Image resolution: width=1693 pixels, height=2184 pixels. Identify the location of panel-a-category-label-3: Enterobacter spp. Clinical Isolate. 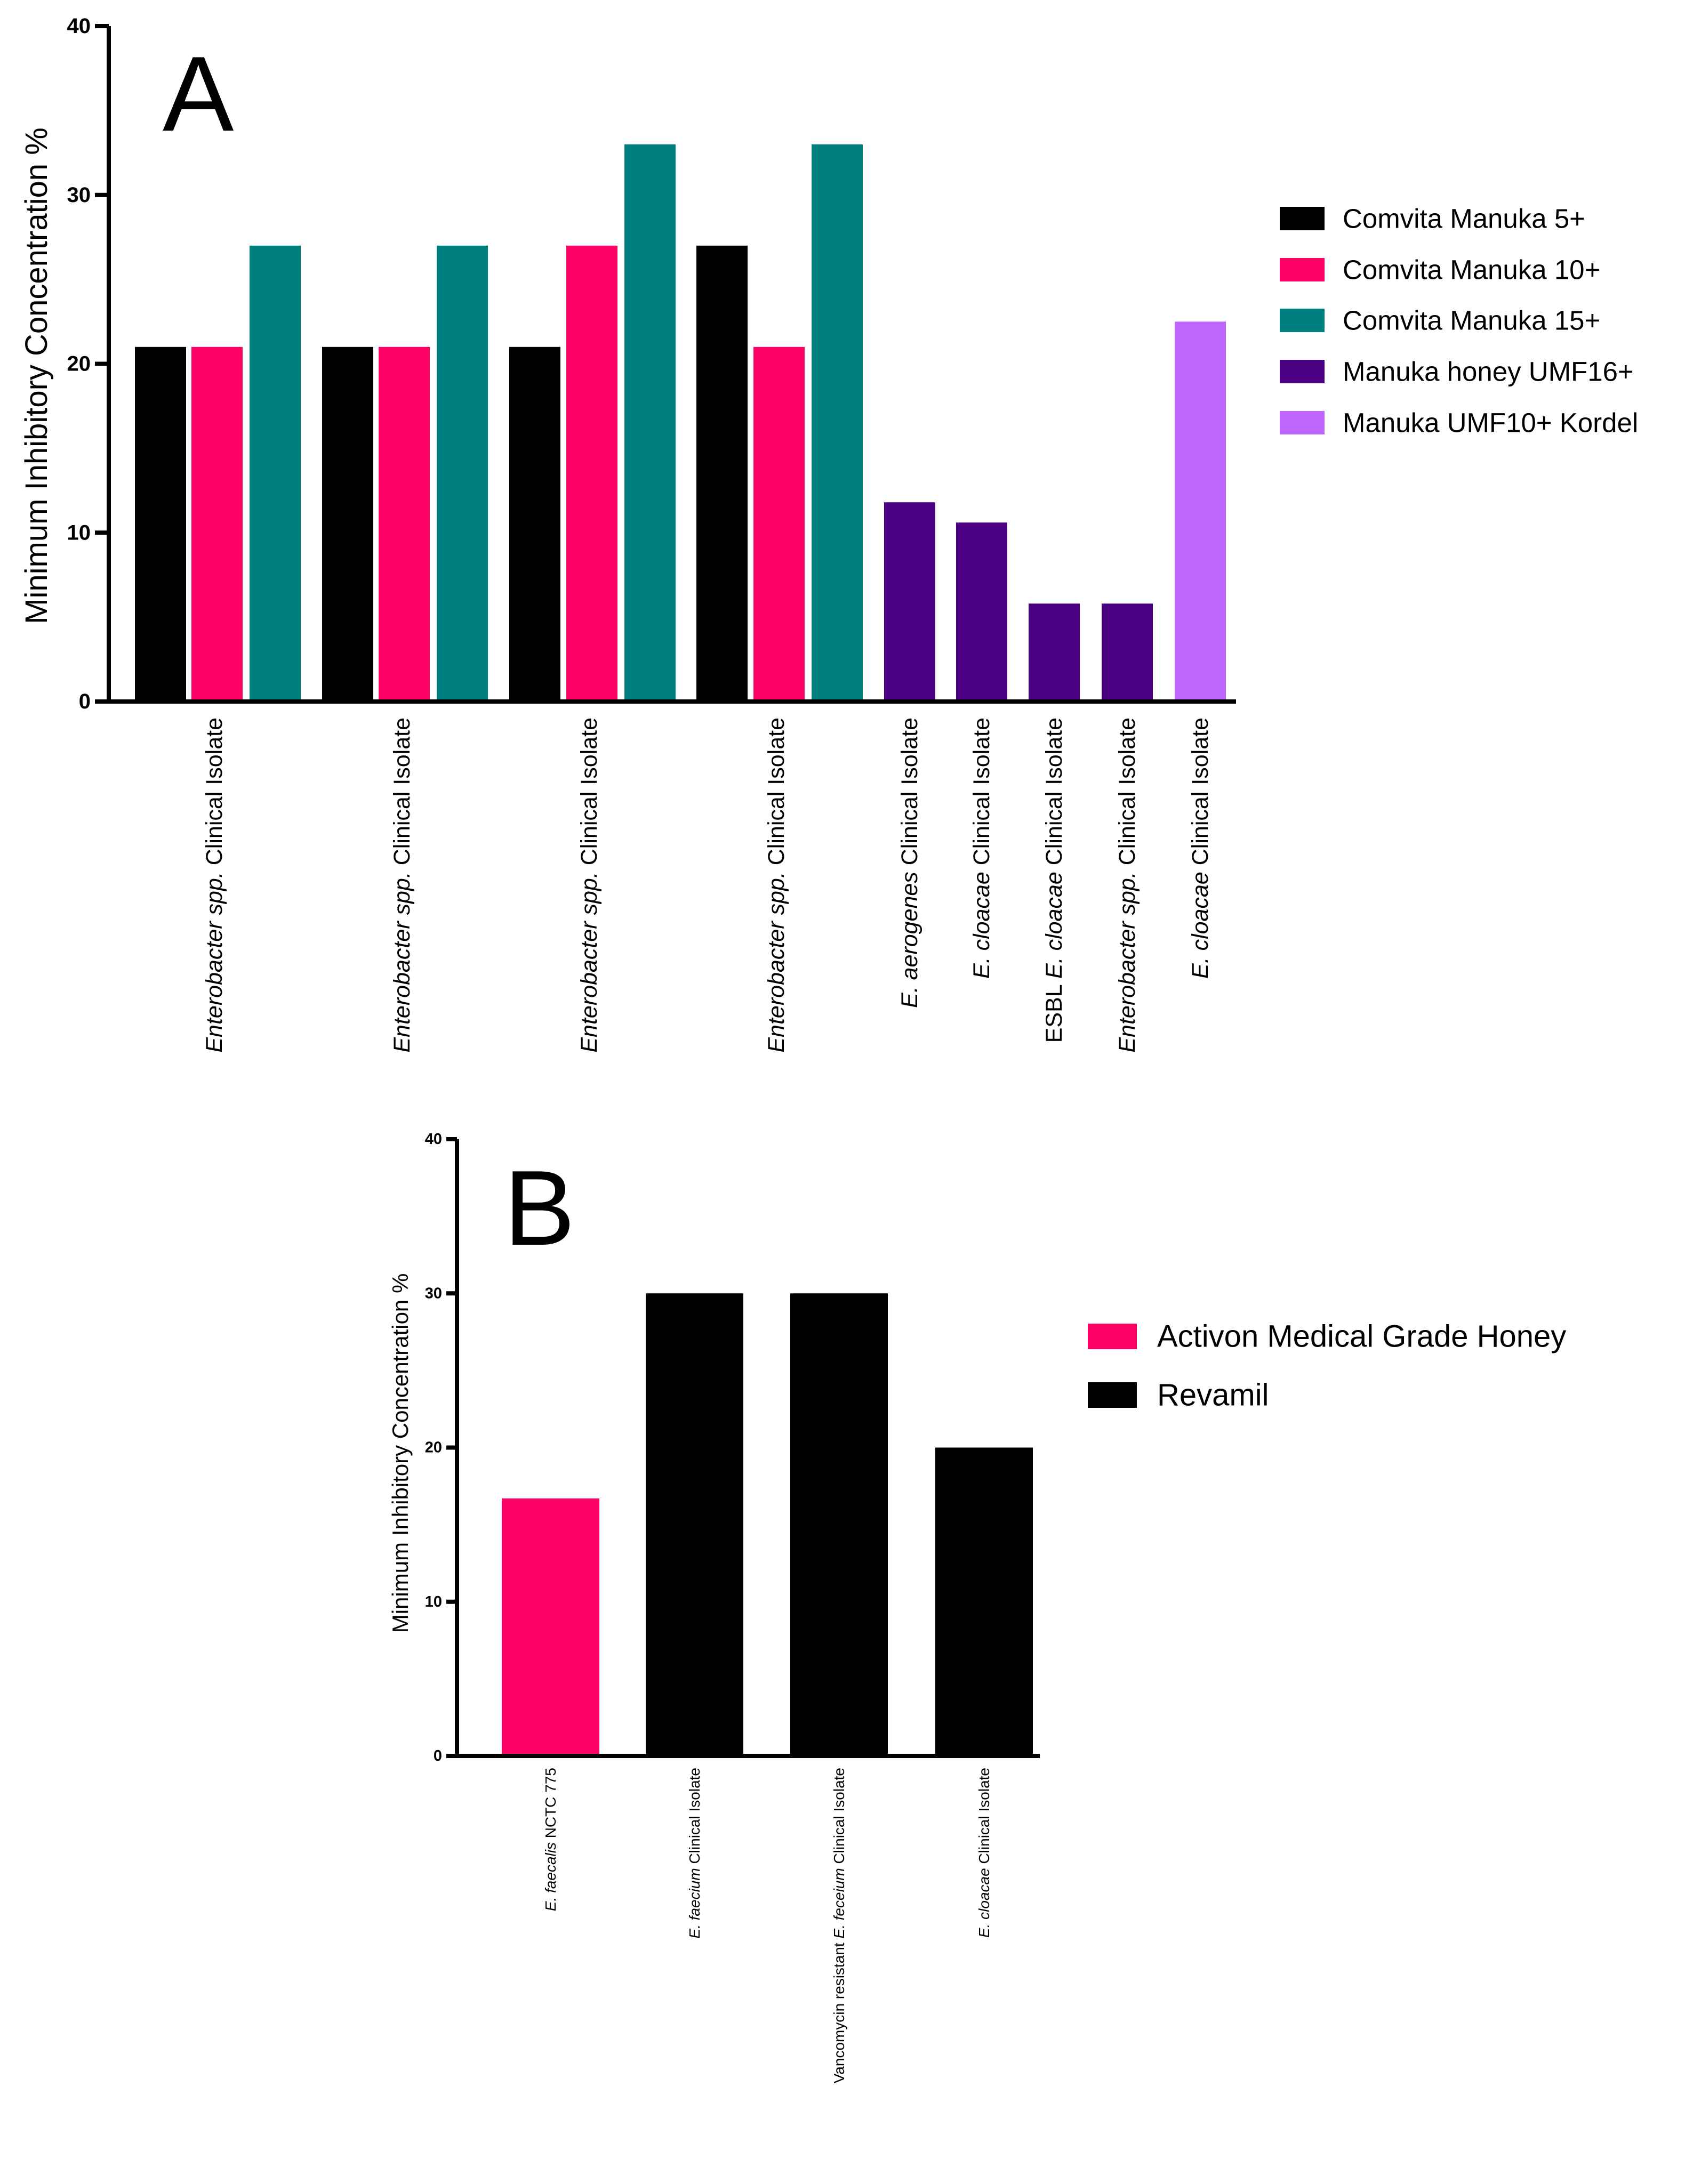
(589, 885).